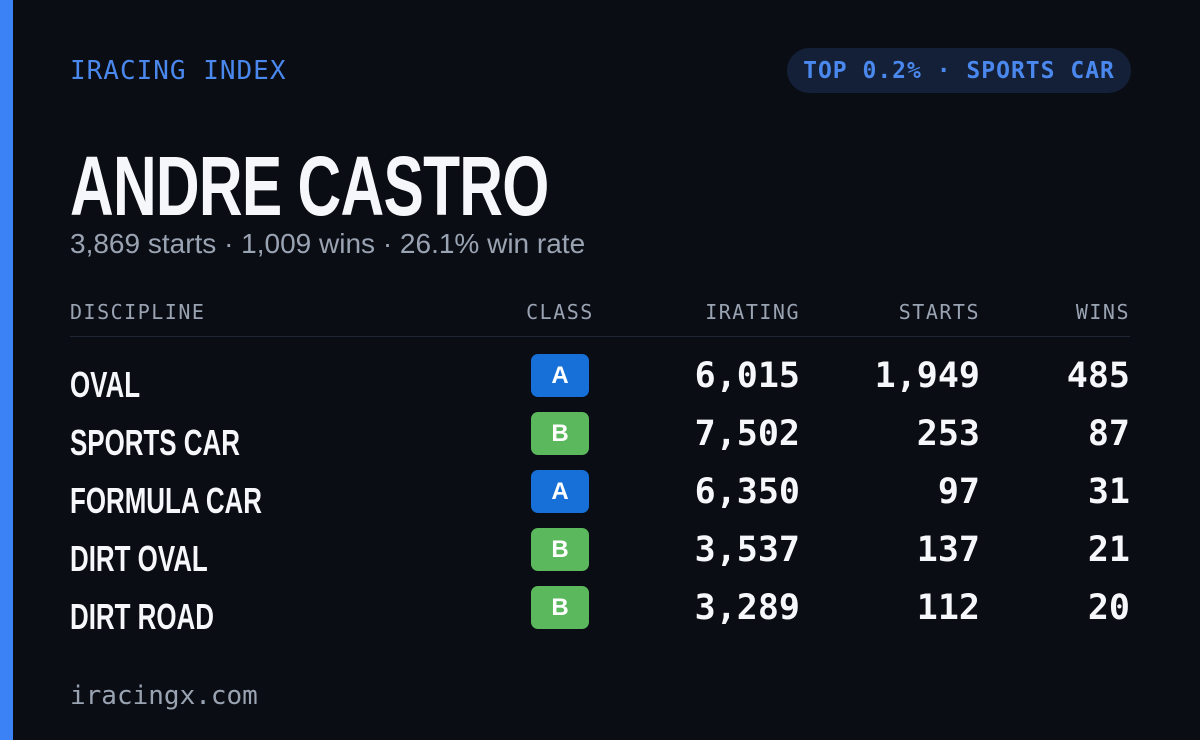 This screenshot has height=740, width=1200. Describe the element at coordinates (1108, 550) in the screenshot. I see `wins: 21` at that location.